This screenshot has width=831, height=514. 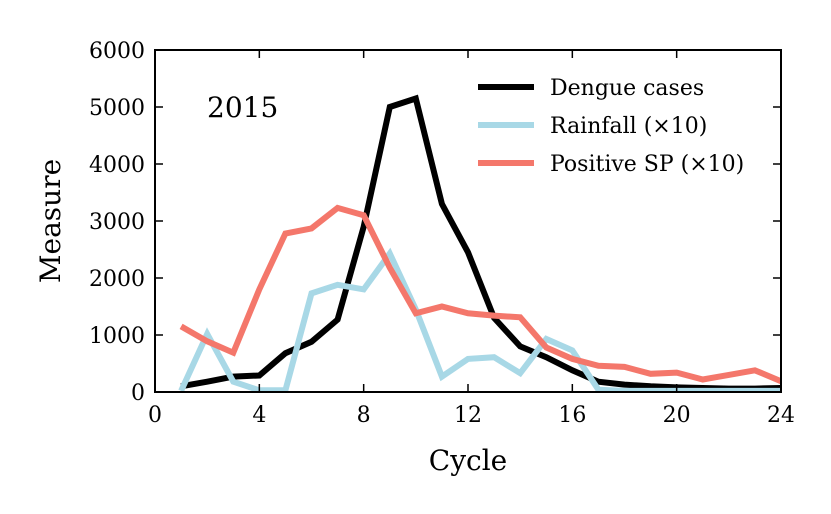 I want to click on x-axis-label: Cycle, so click(x=468, y=460).